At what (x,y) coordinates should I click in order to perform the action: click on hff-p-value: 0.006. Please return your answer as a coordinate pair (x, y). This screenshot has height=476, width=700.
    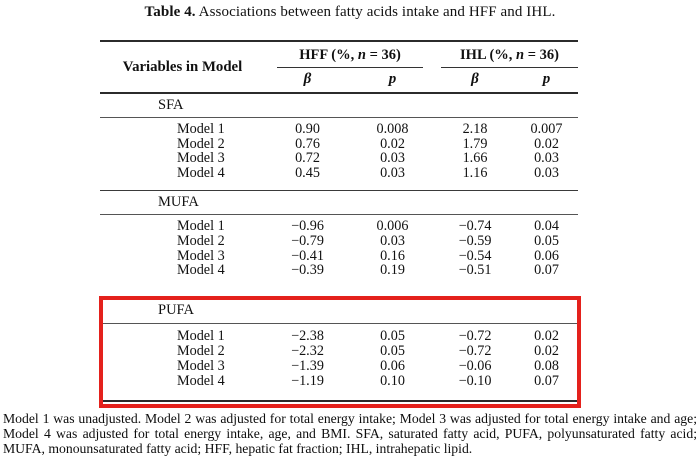
    Looking at the image, I should click on (392, 226).